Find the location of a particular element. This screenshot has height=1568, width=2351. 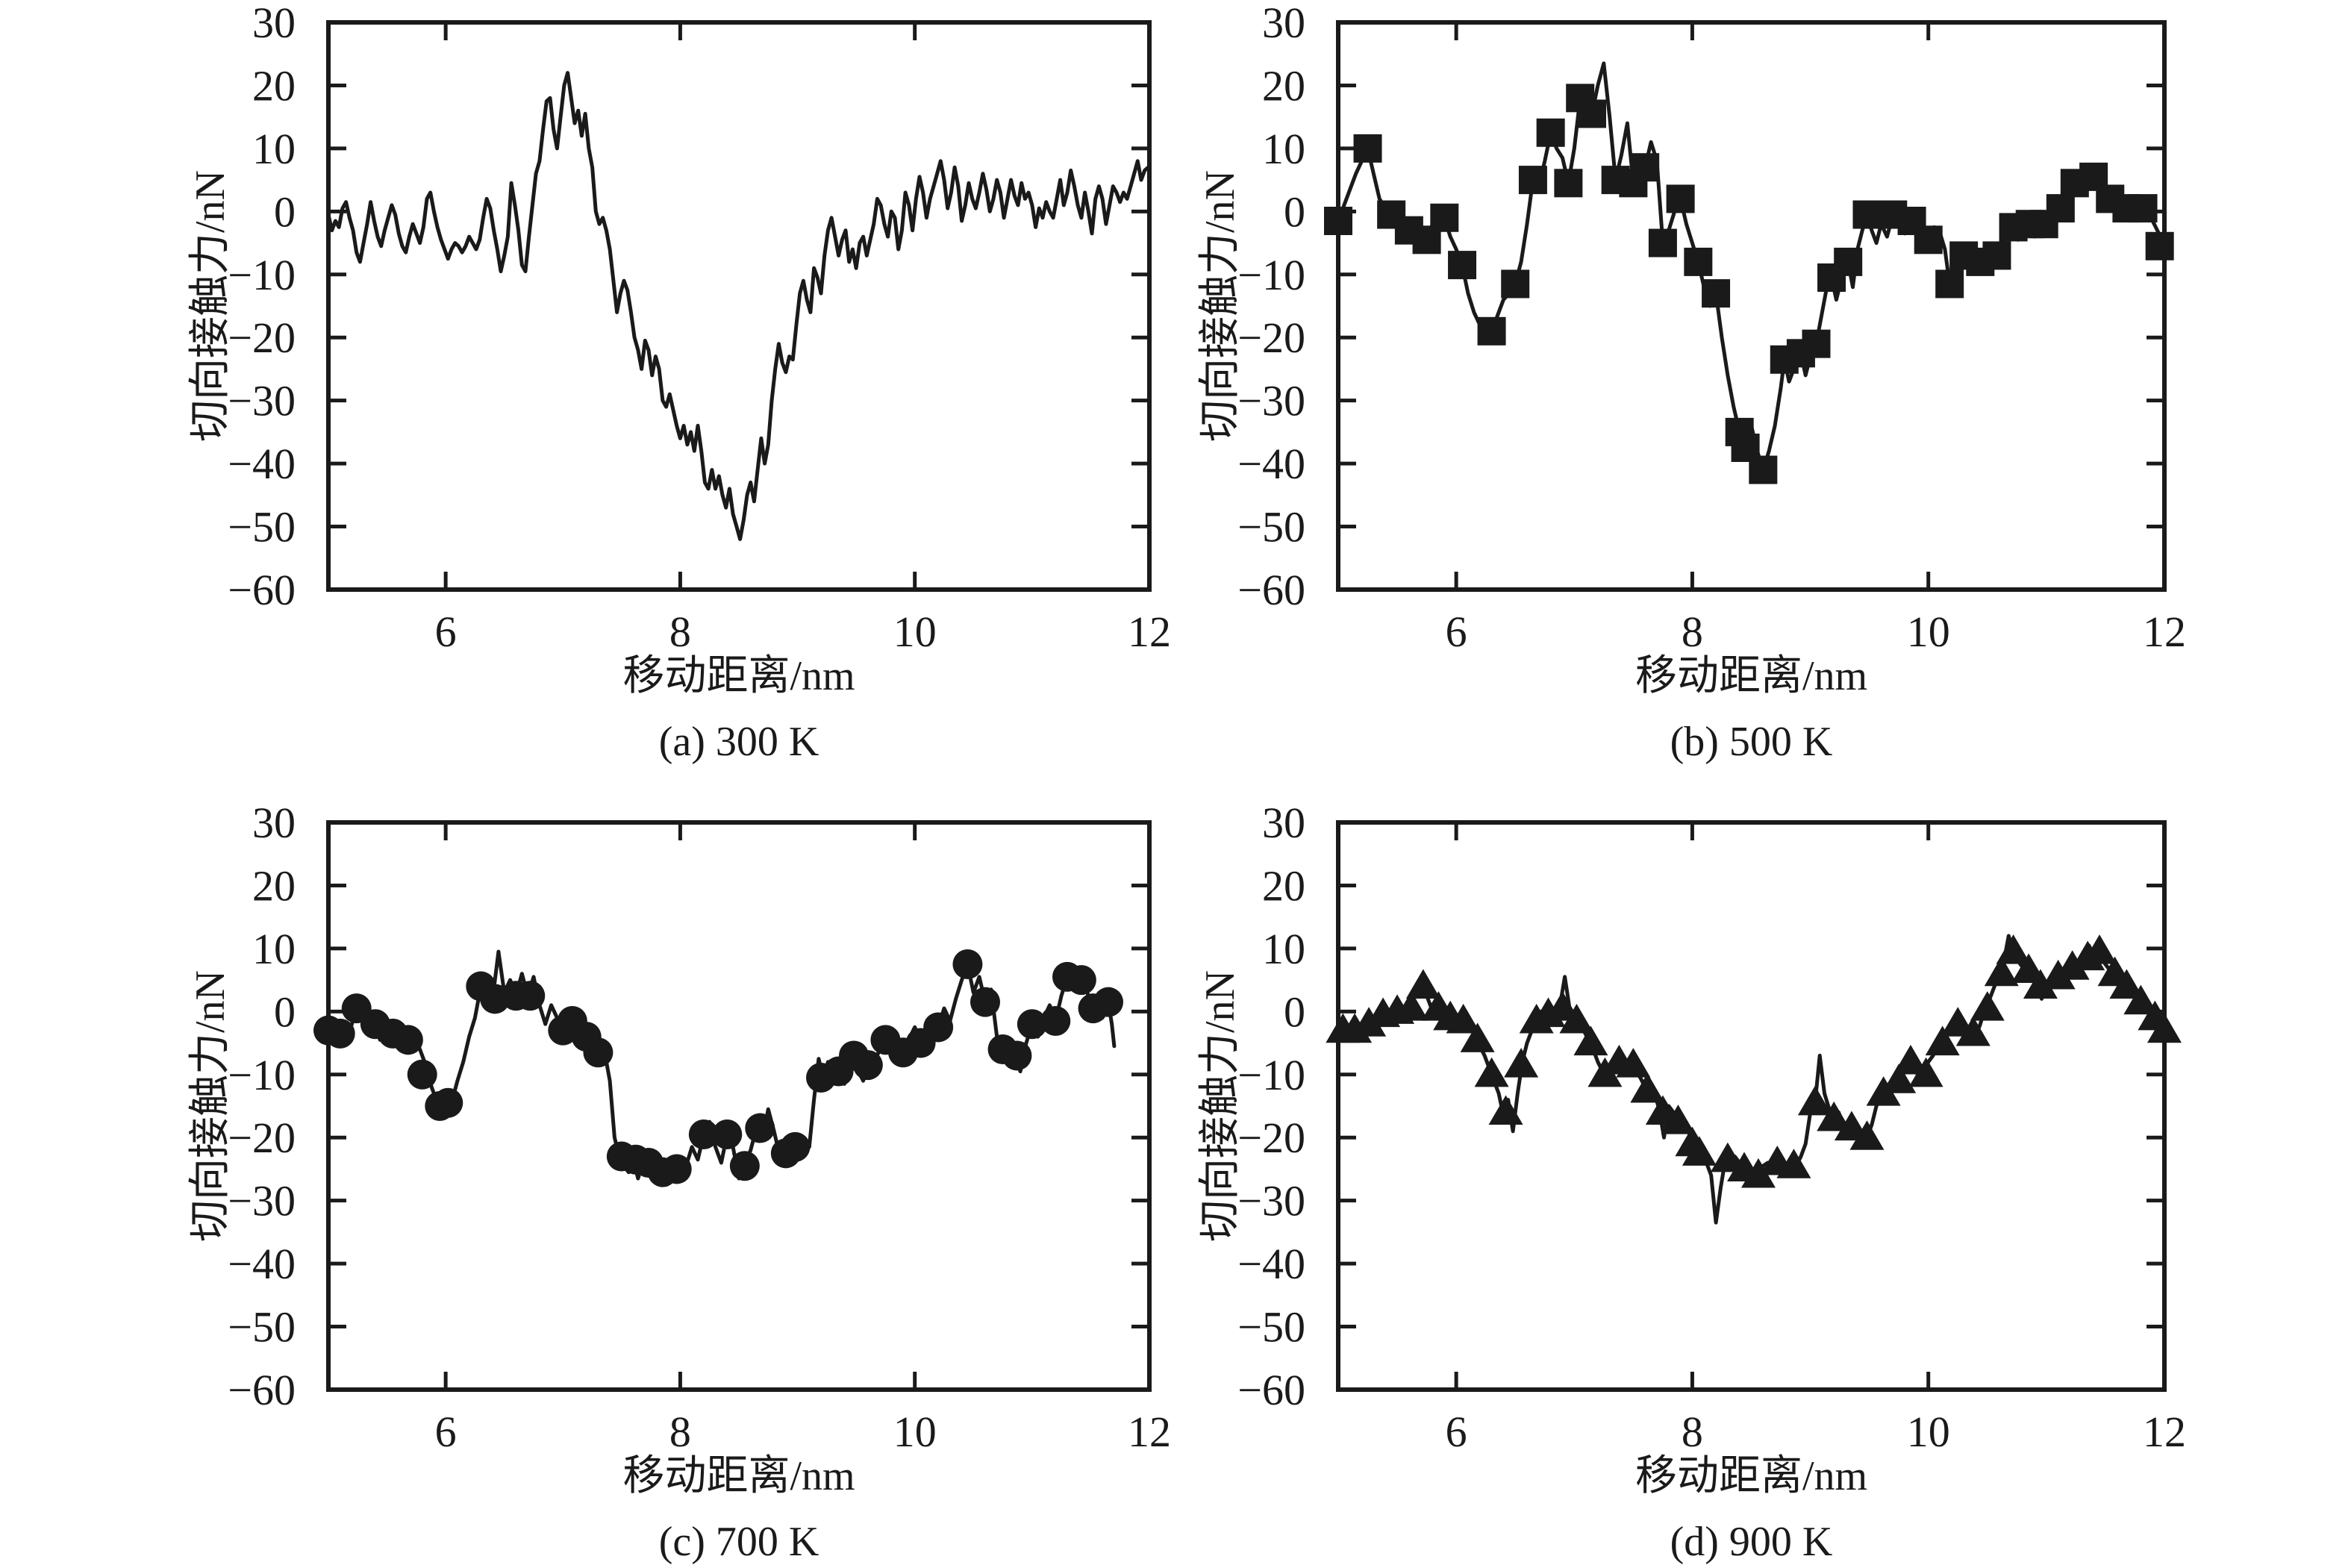

y-tick-label: 20 is located at coordinates (274, 885).